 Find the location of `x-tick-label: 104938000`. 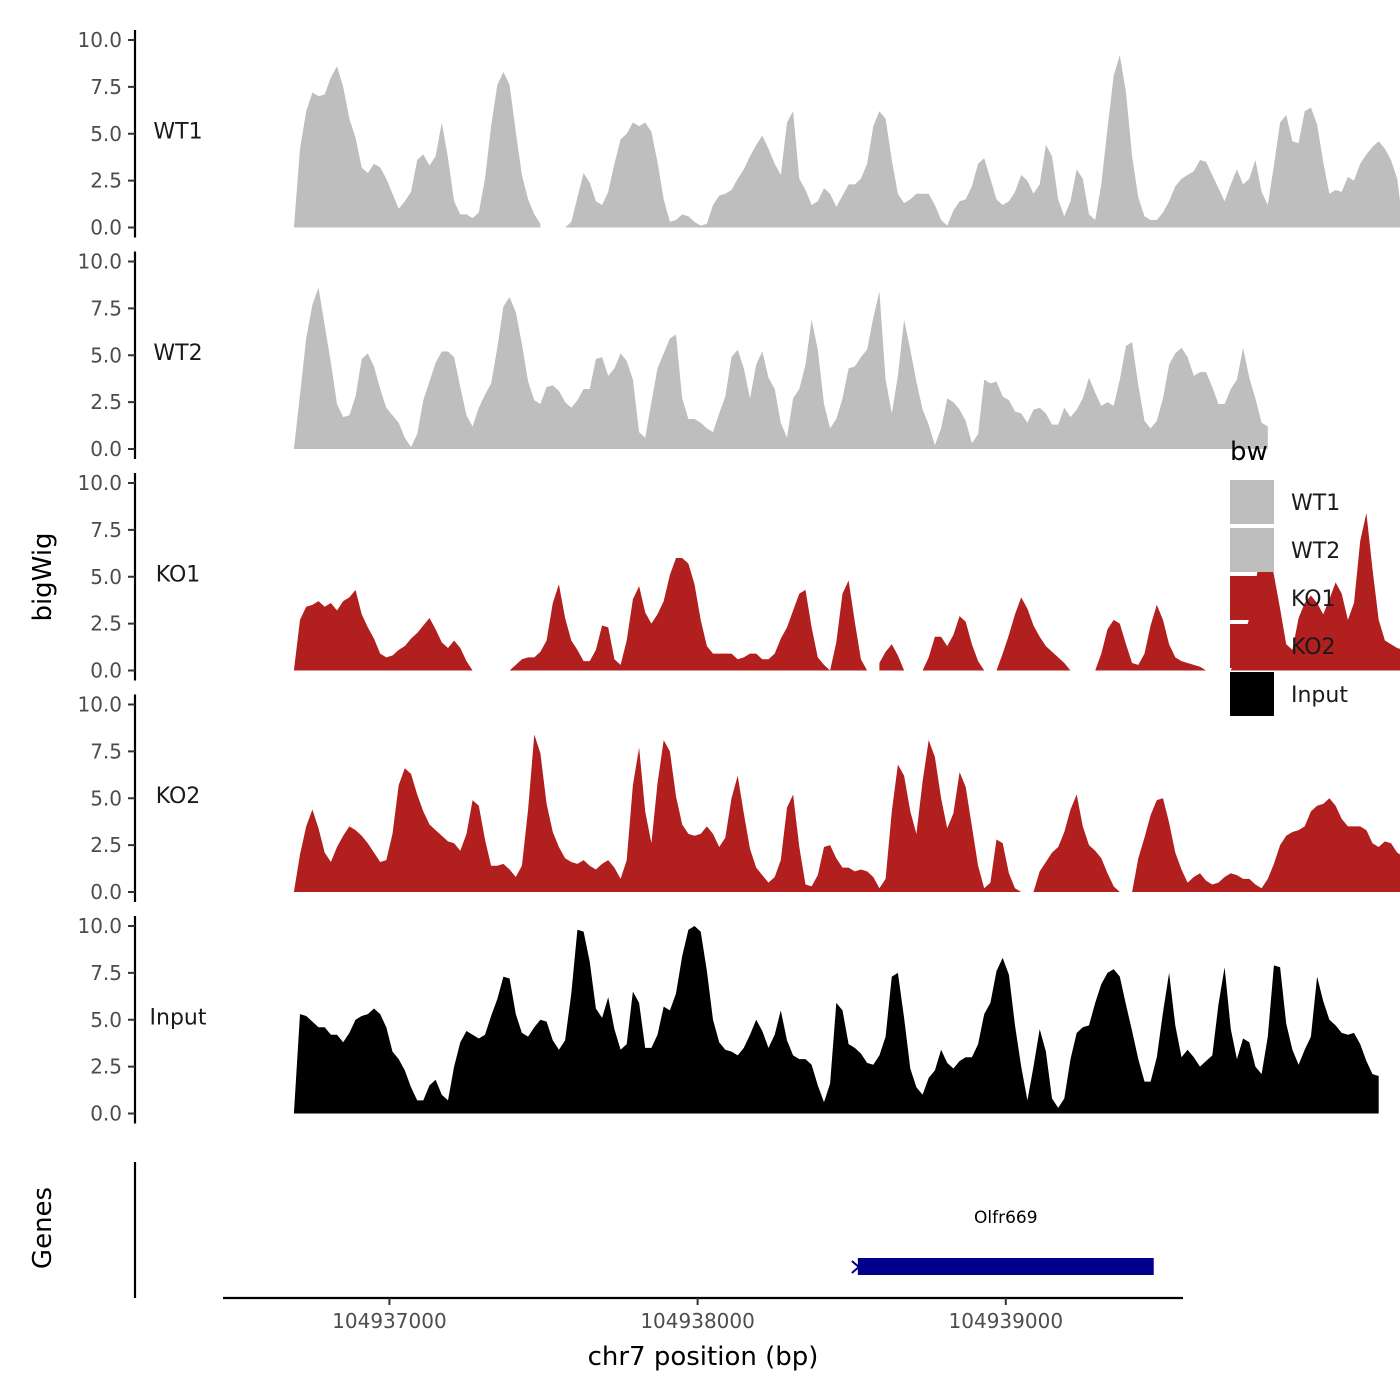

x-tick-label: 104938000 is located at coordinates (697, 1321).